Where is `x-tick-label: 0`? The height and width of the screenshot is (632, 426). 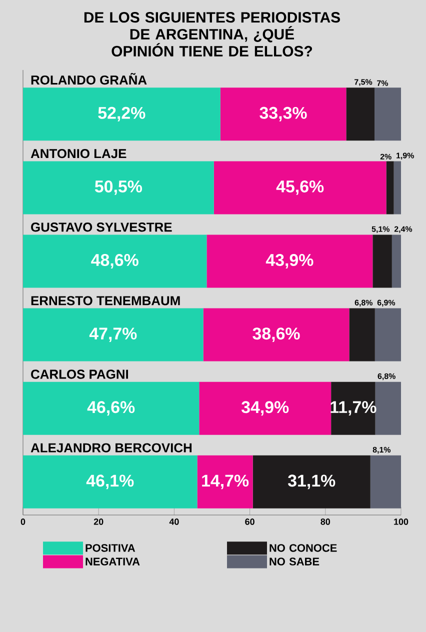 x-tick-label: 0 is located at coordinates (23, 521).